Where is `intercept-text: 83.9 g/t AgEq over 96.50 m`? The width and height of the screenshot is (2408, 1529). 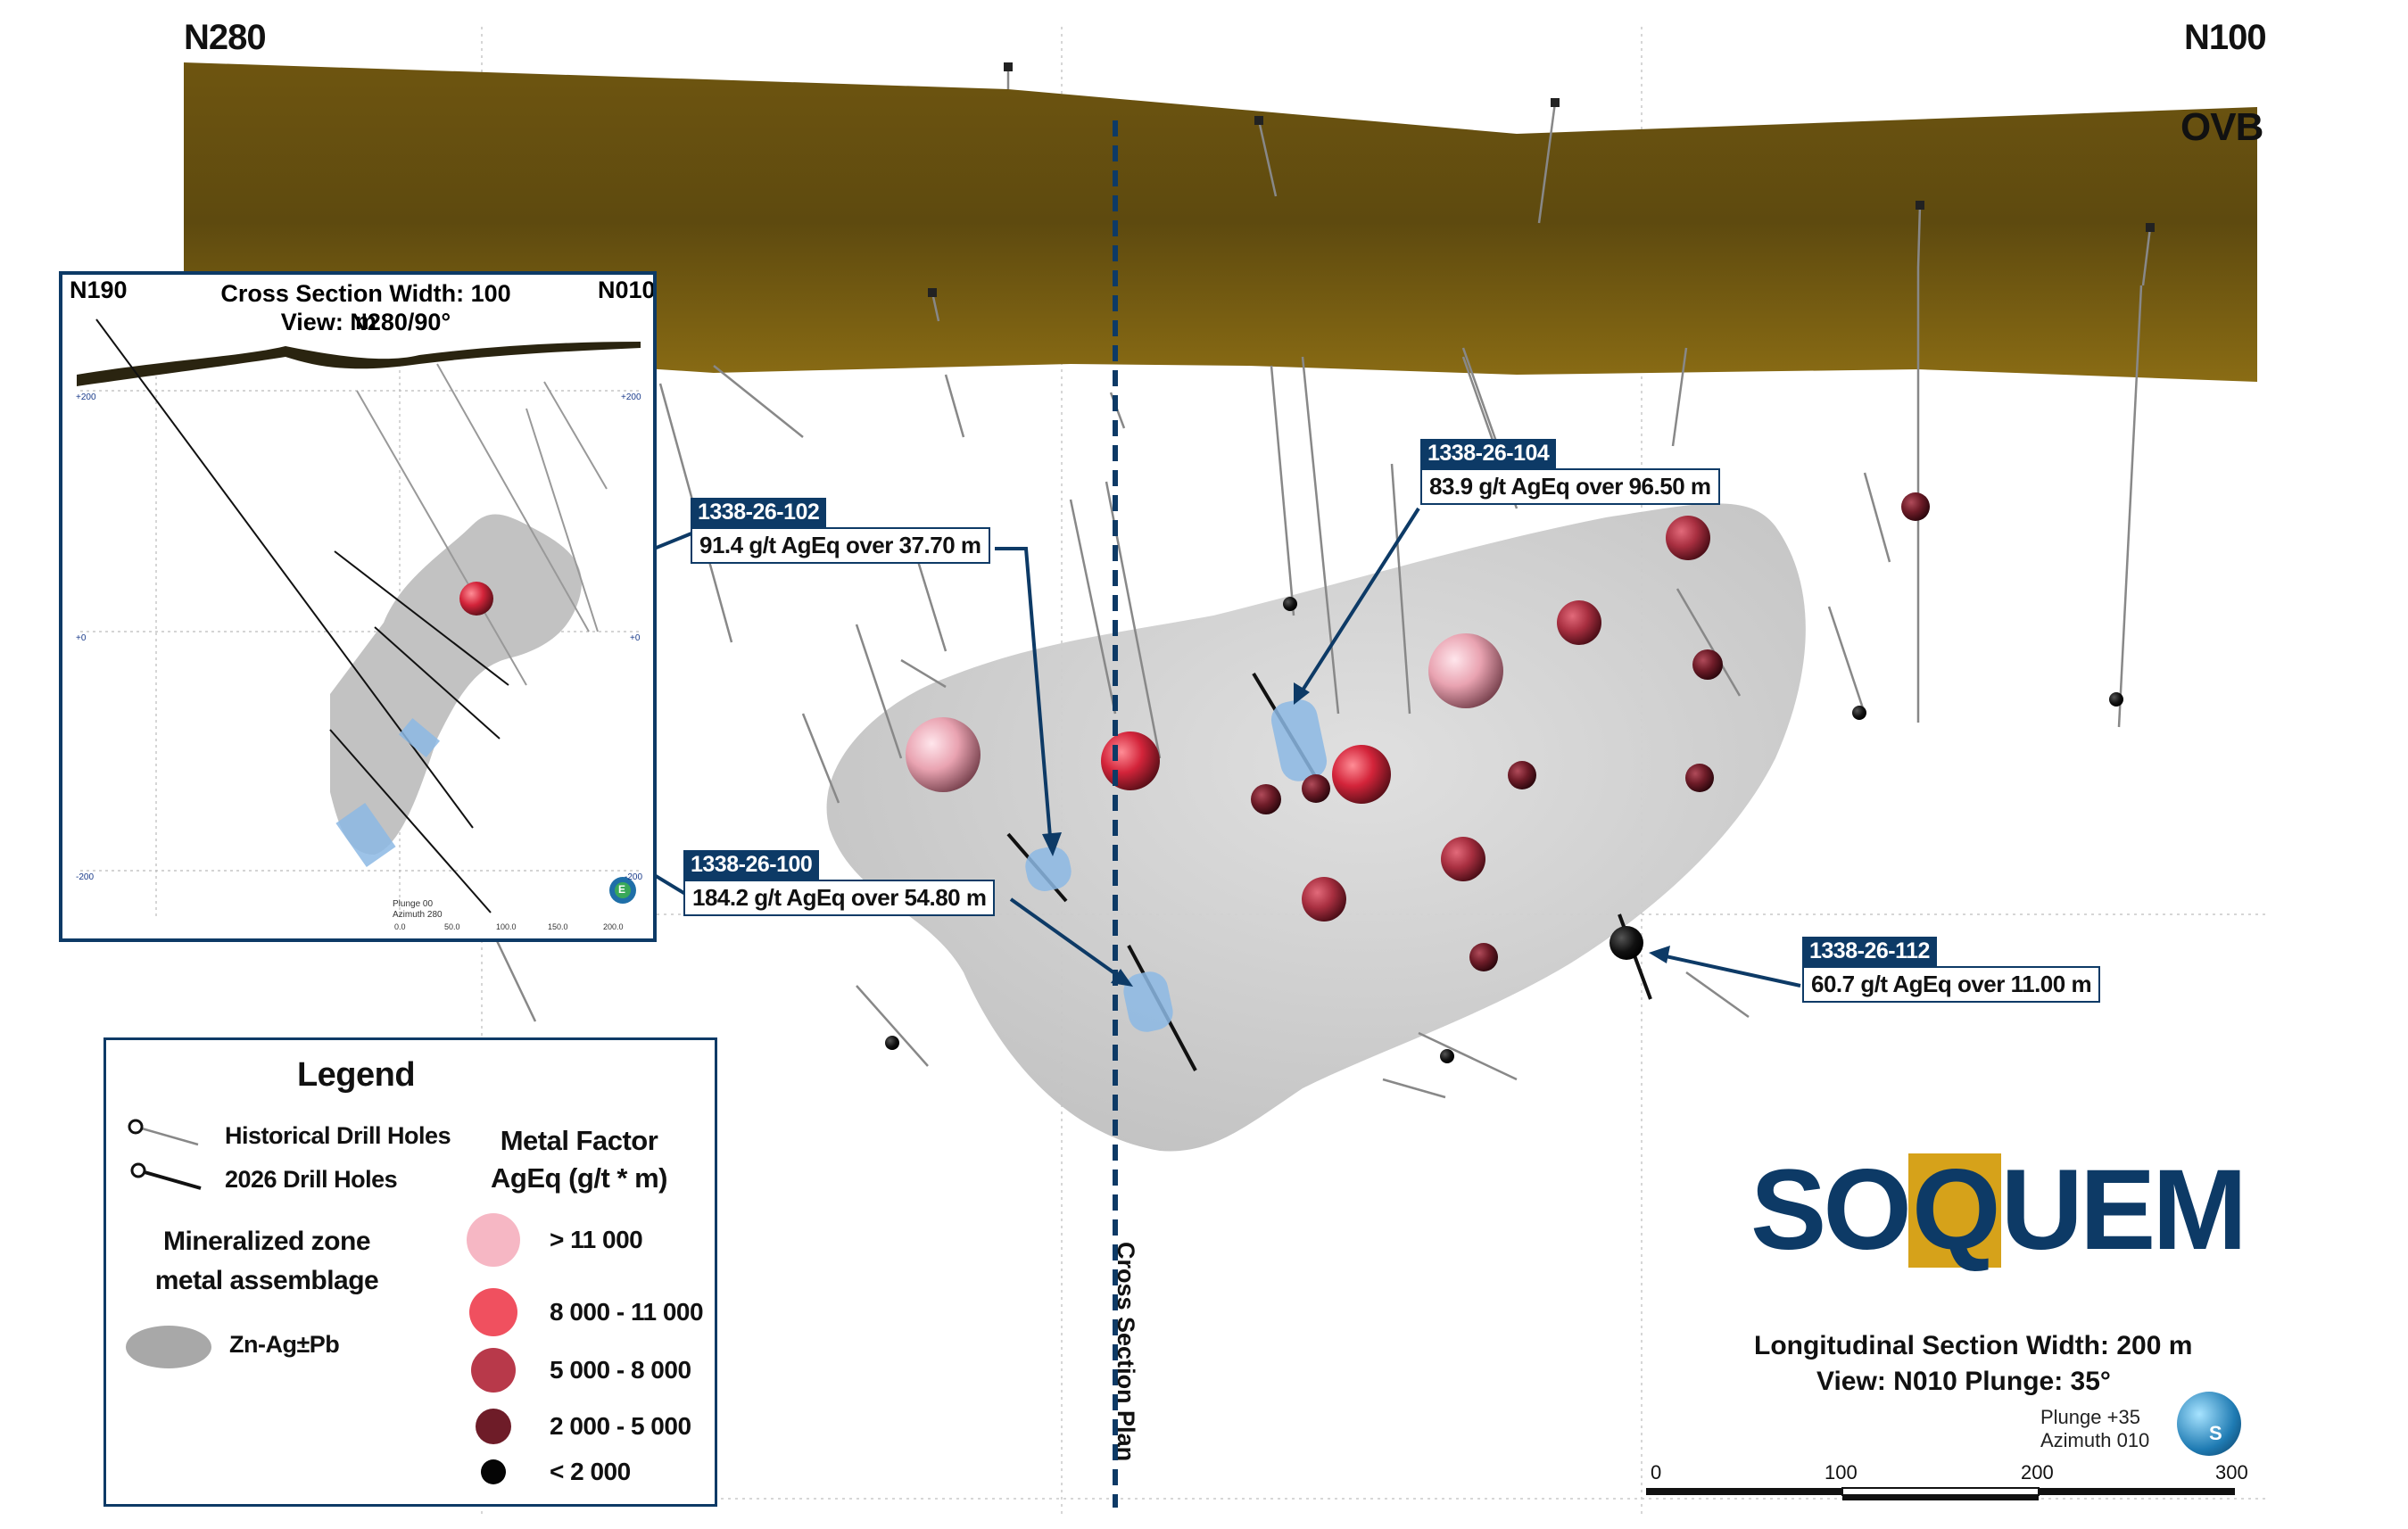 intercept-text: 83.9 g/t AgEq over 96.50 m is located at coordinates (1570, 487).